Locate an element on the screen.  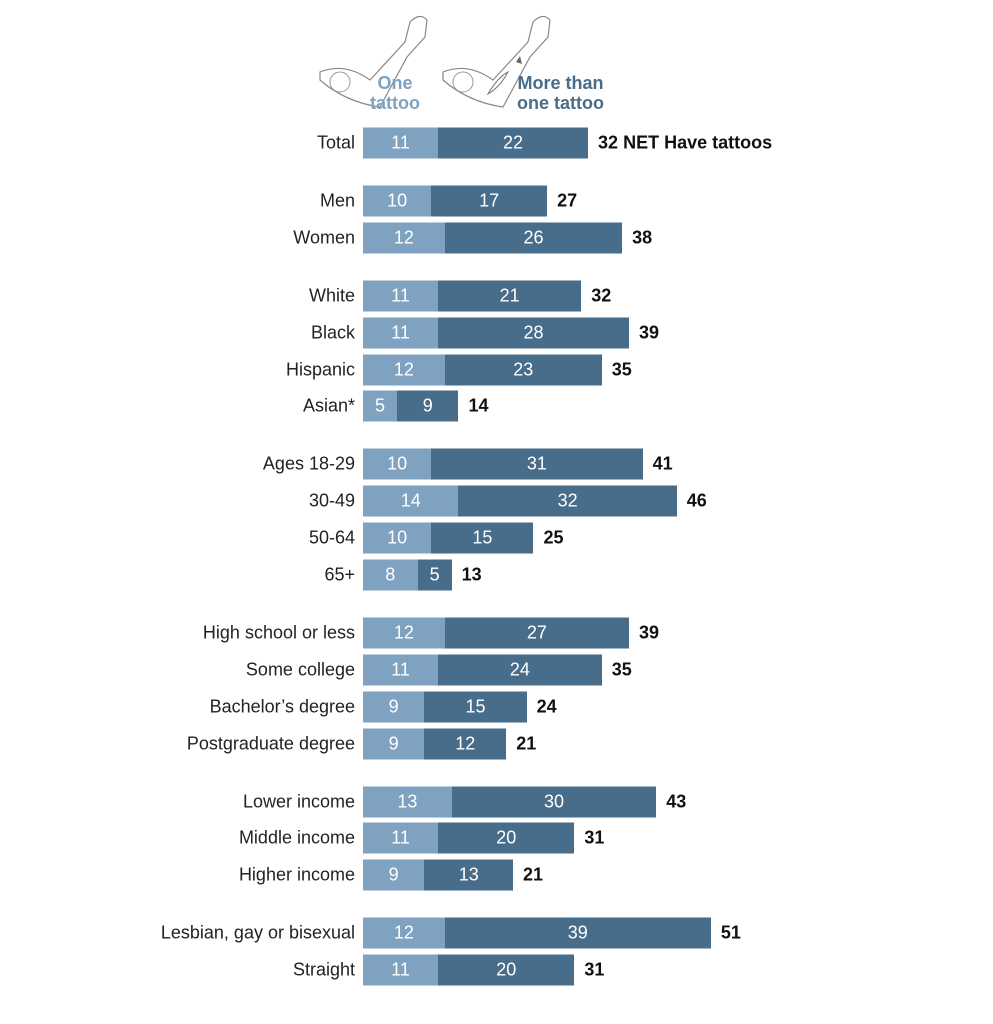
bar-one-tattoo: 14 is located at coordinates (411, 501).